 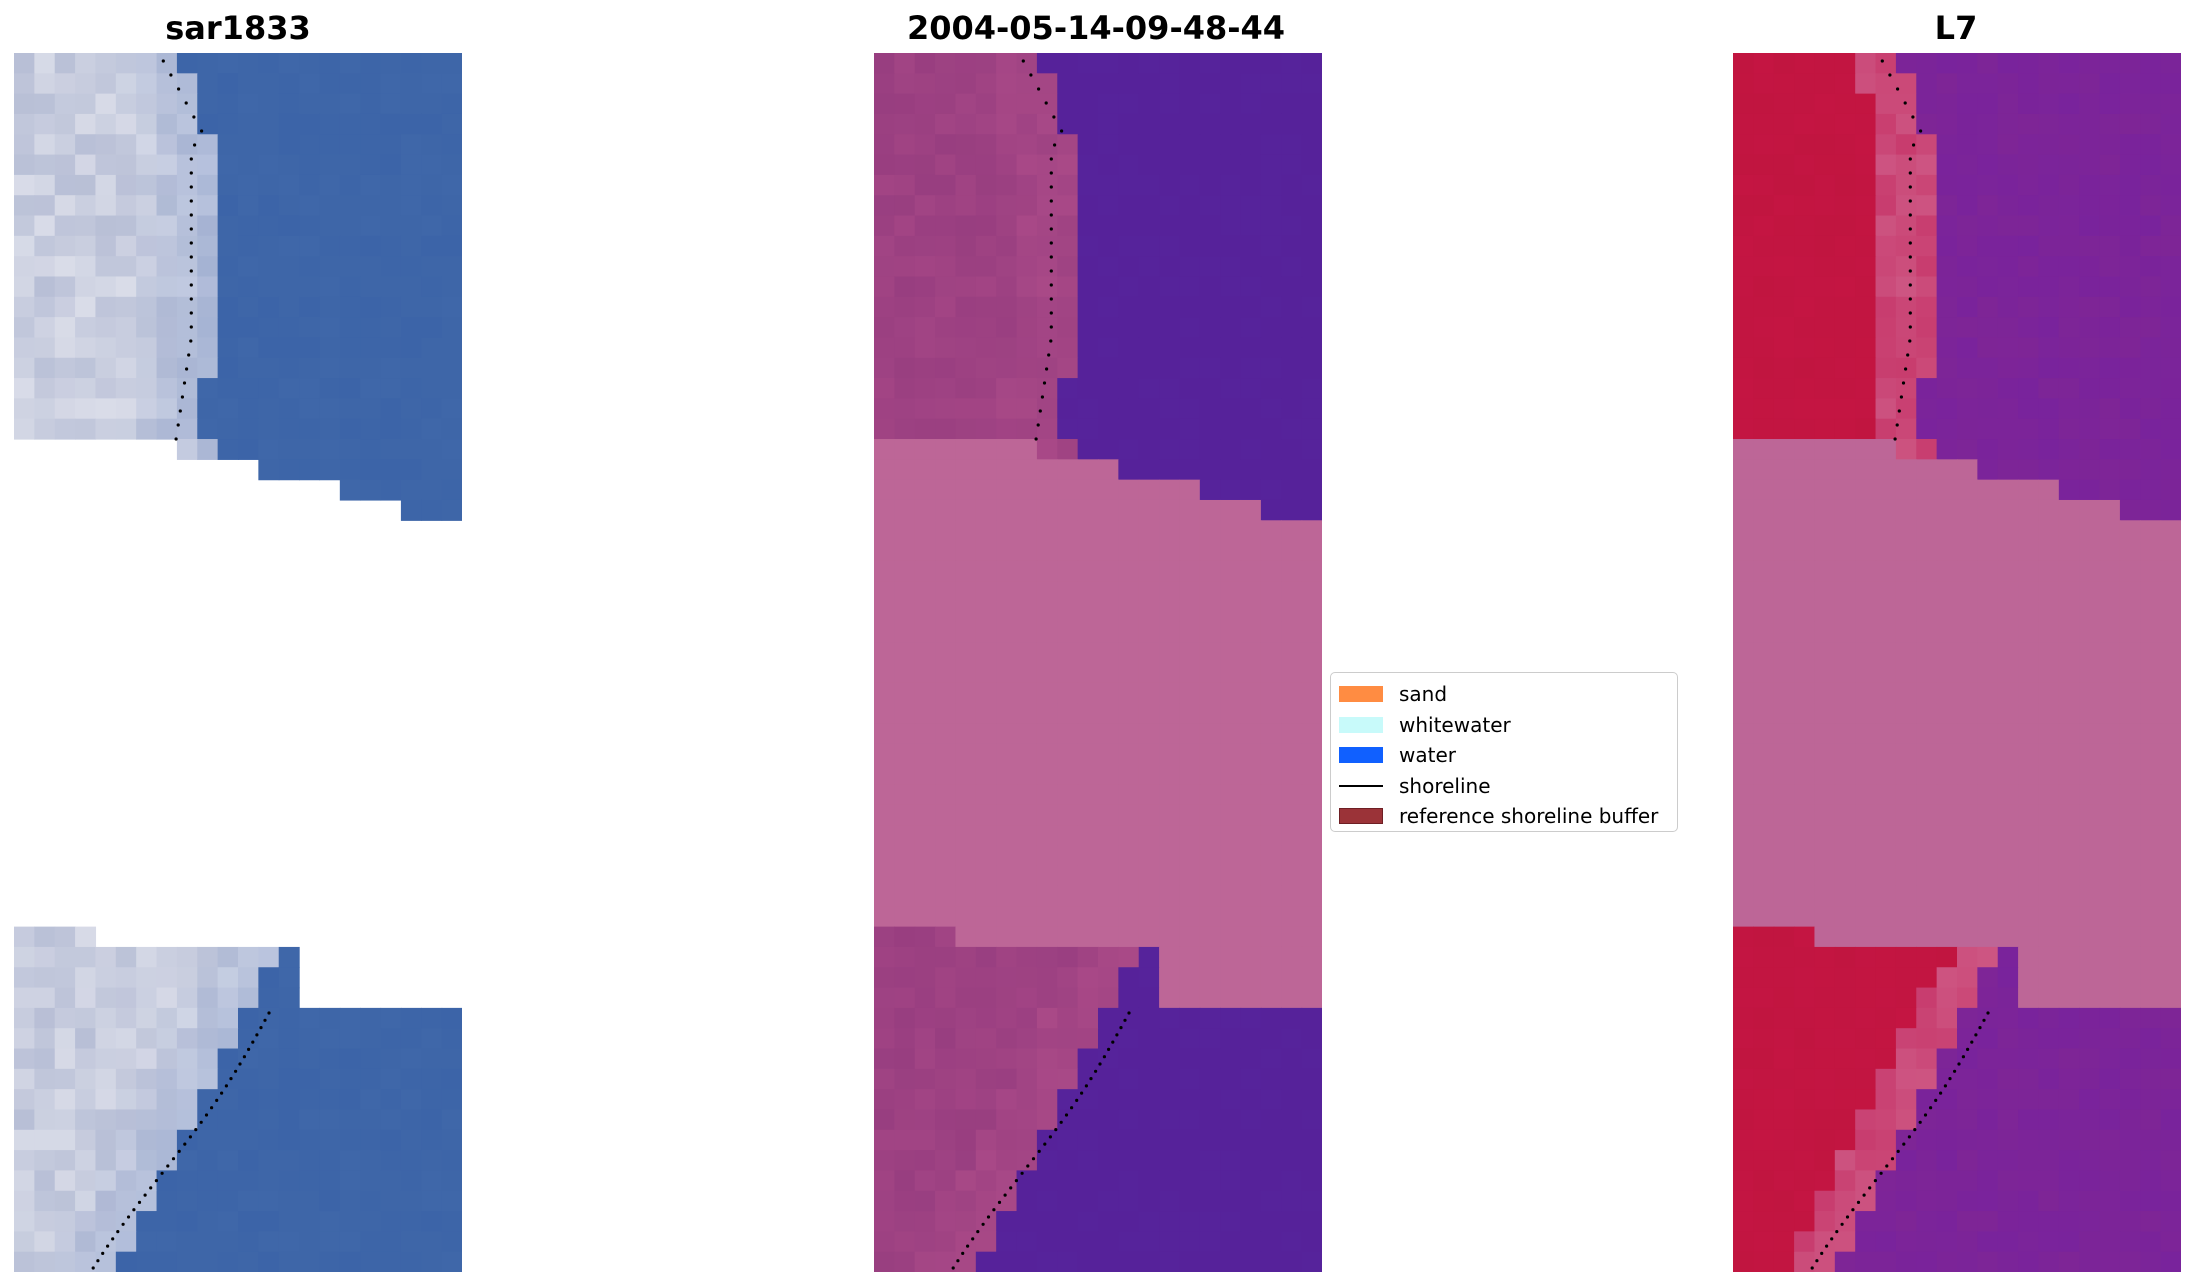 I want to click on sand-swatch-icon, so click(x=1361, y=694).